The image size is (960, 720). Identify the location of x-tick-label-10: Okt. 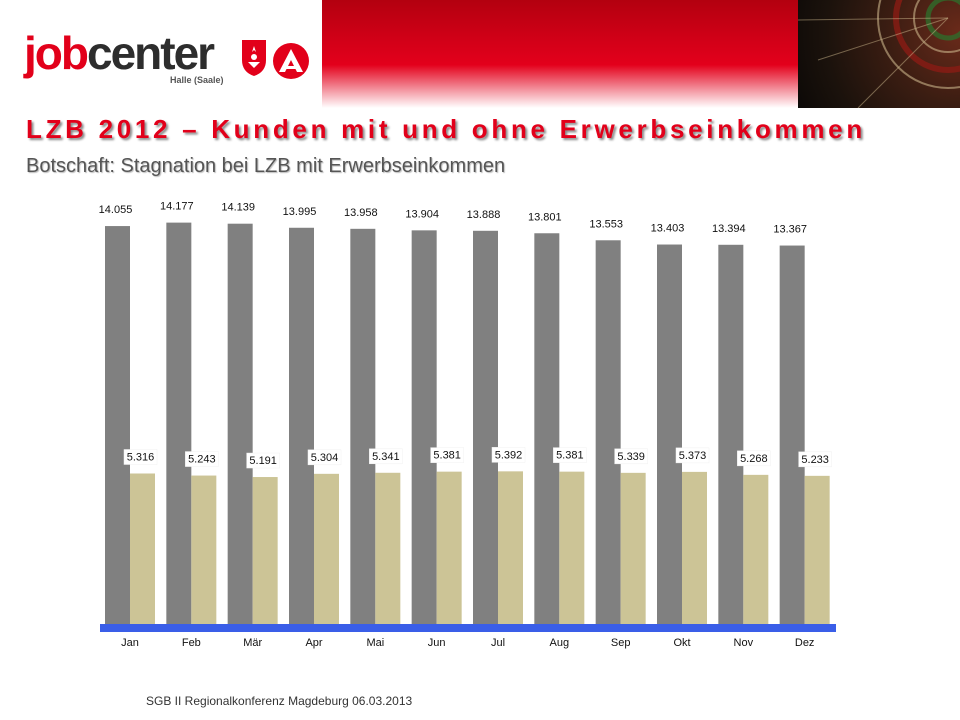
(681, 643).